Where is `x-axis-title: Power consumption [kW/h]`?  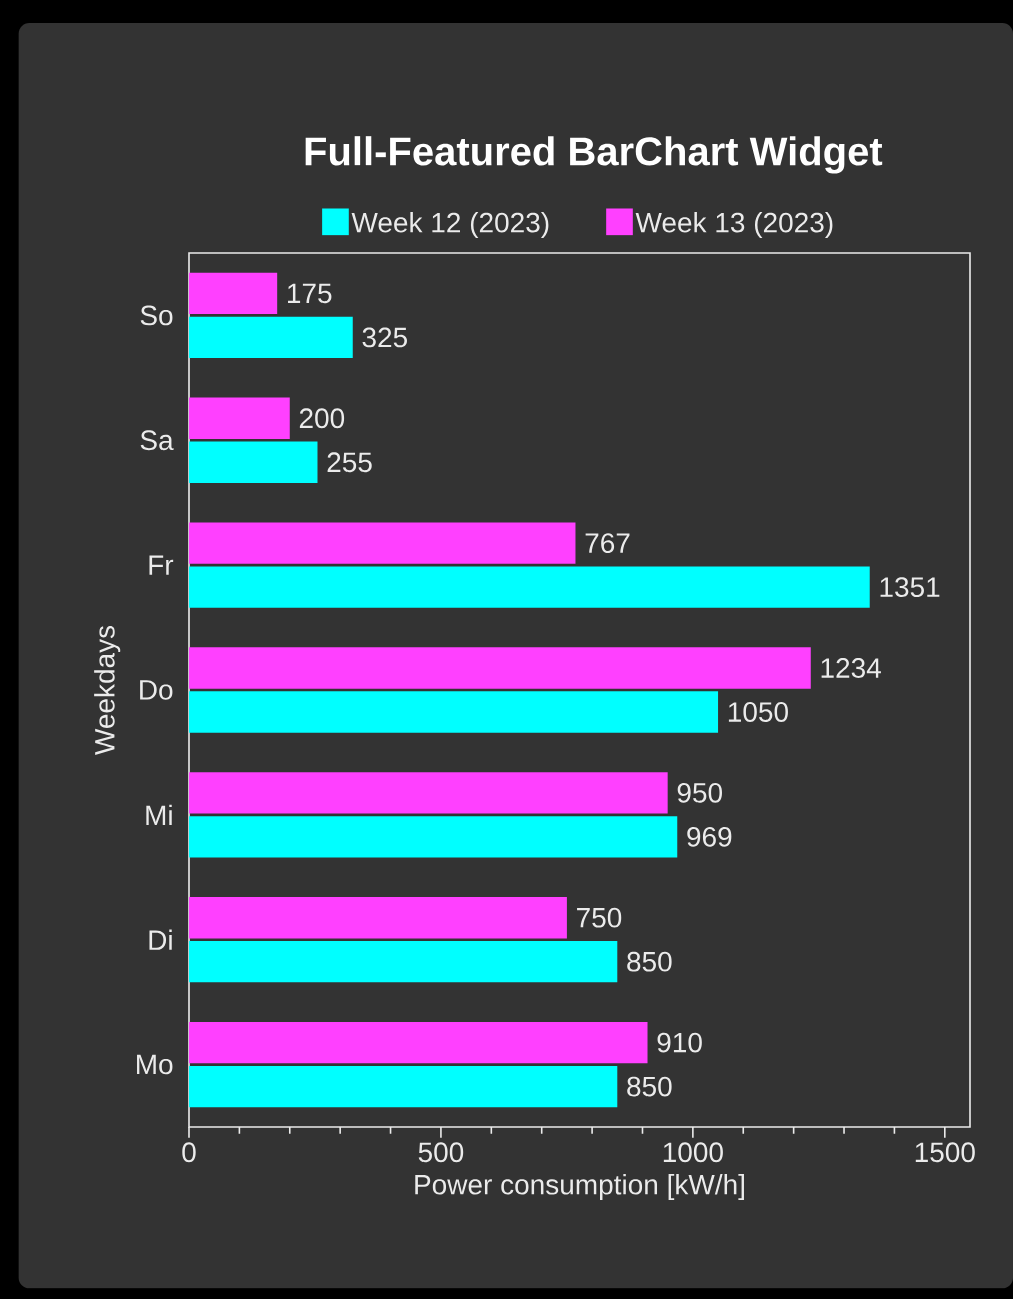
x-axis-title: Power consumption [kW/h] is located at coordinates (579, 1187).